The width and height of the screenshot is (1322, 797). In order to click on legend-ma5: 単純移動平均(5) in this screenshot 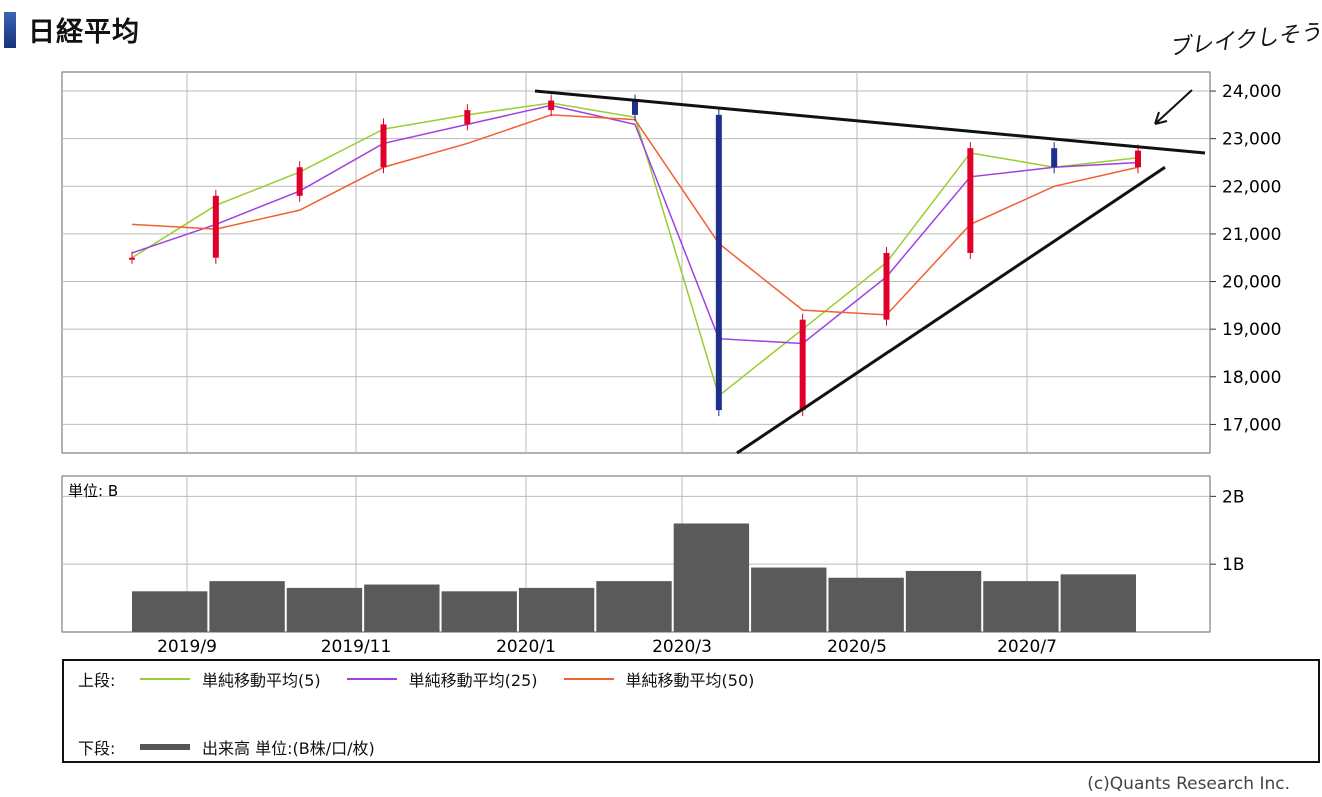, I will do `click(230, 679)`.